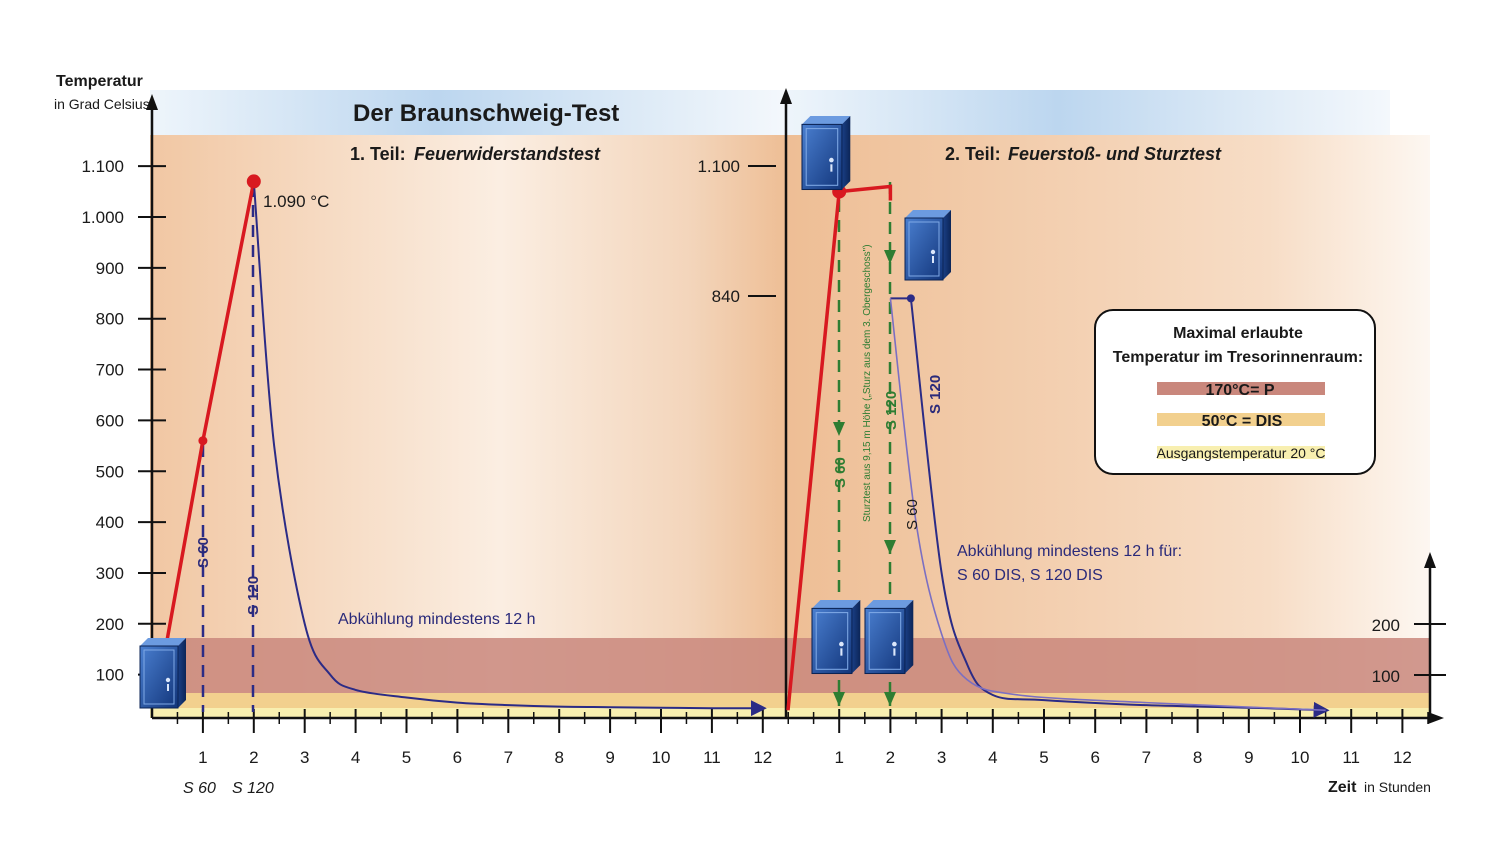 Image resolution: width=1500 pixels, height=844 pixels. Describe the element at coordinates (1069, 551) in the screenshot. I see `cooling-annotation-part2-line1: Abkühlung mindestens 12 h für:` at that location.